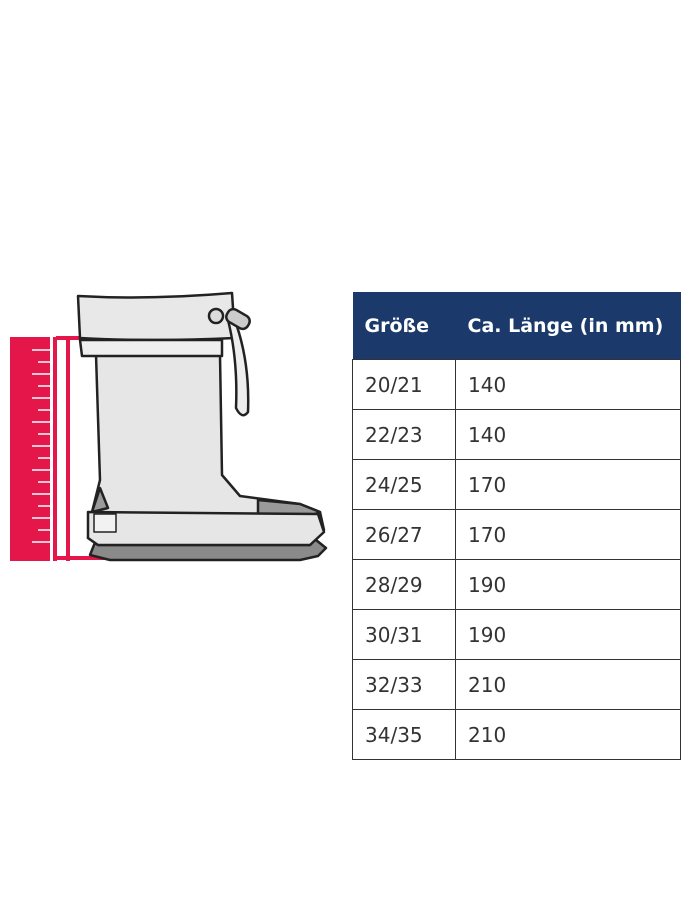 The height and width of the screenshot is (920, 690). I want to click on header-cell: Ca. Länge (in mm), so click(568, 326).